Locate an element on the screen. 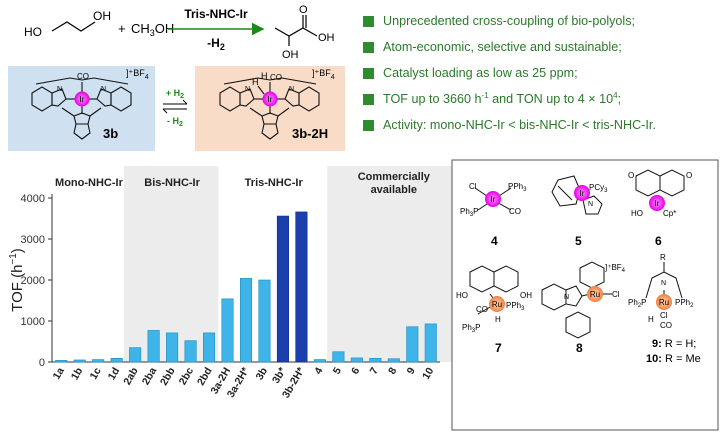 This screenshot has height=441, width=725. lactic-acid is located at coordinates (296, 30).